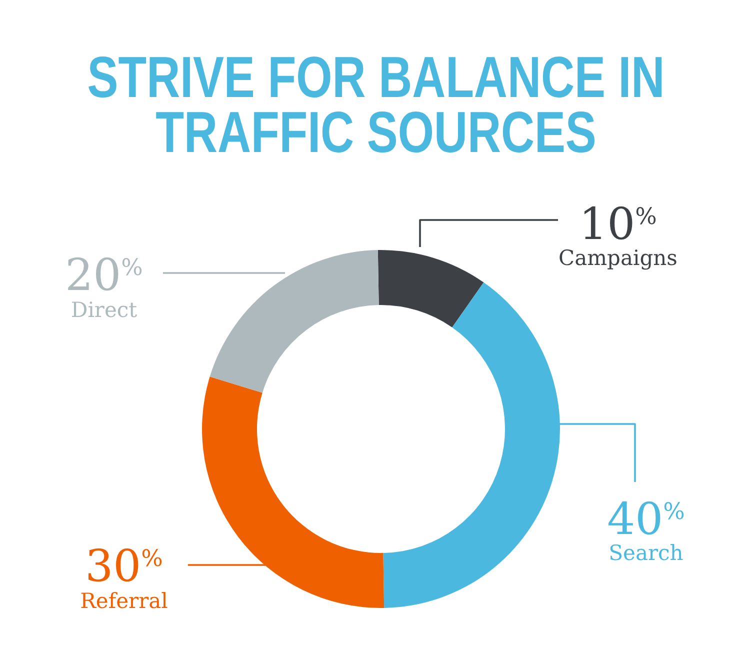 The image size is (752, 670). What do you see at coordinates (104, 310) in the screenshot?
I see `slice-label: Direct` at bounding box center [104, 310].